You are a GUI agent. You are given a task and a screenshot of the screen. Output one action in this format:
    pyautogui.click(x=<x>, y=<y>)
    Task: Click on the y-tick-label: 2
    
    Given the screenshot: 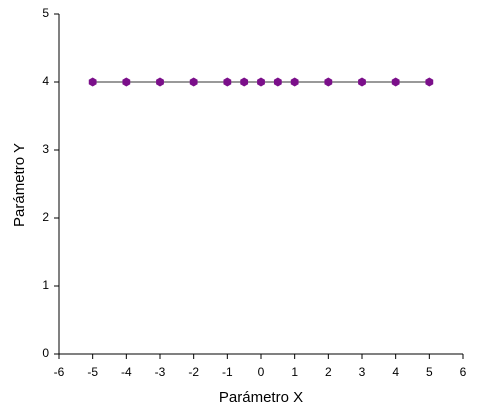 What is the action you would take?
    pyautogui.click(x=45, y=217)
    